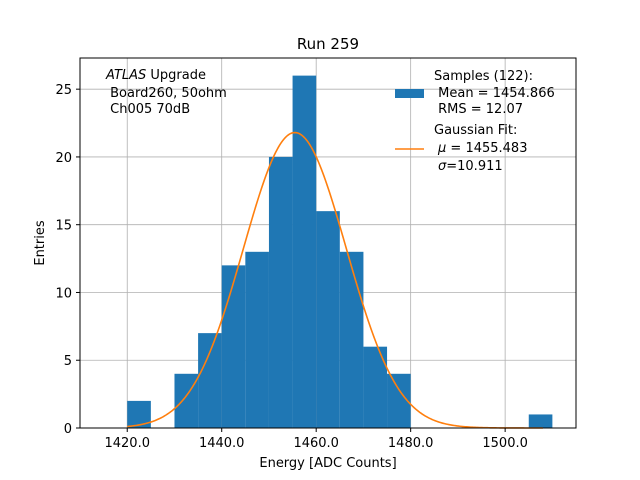  I want to click on annotation-line-2: Board260, 50ohm, so click(166, 93).